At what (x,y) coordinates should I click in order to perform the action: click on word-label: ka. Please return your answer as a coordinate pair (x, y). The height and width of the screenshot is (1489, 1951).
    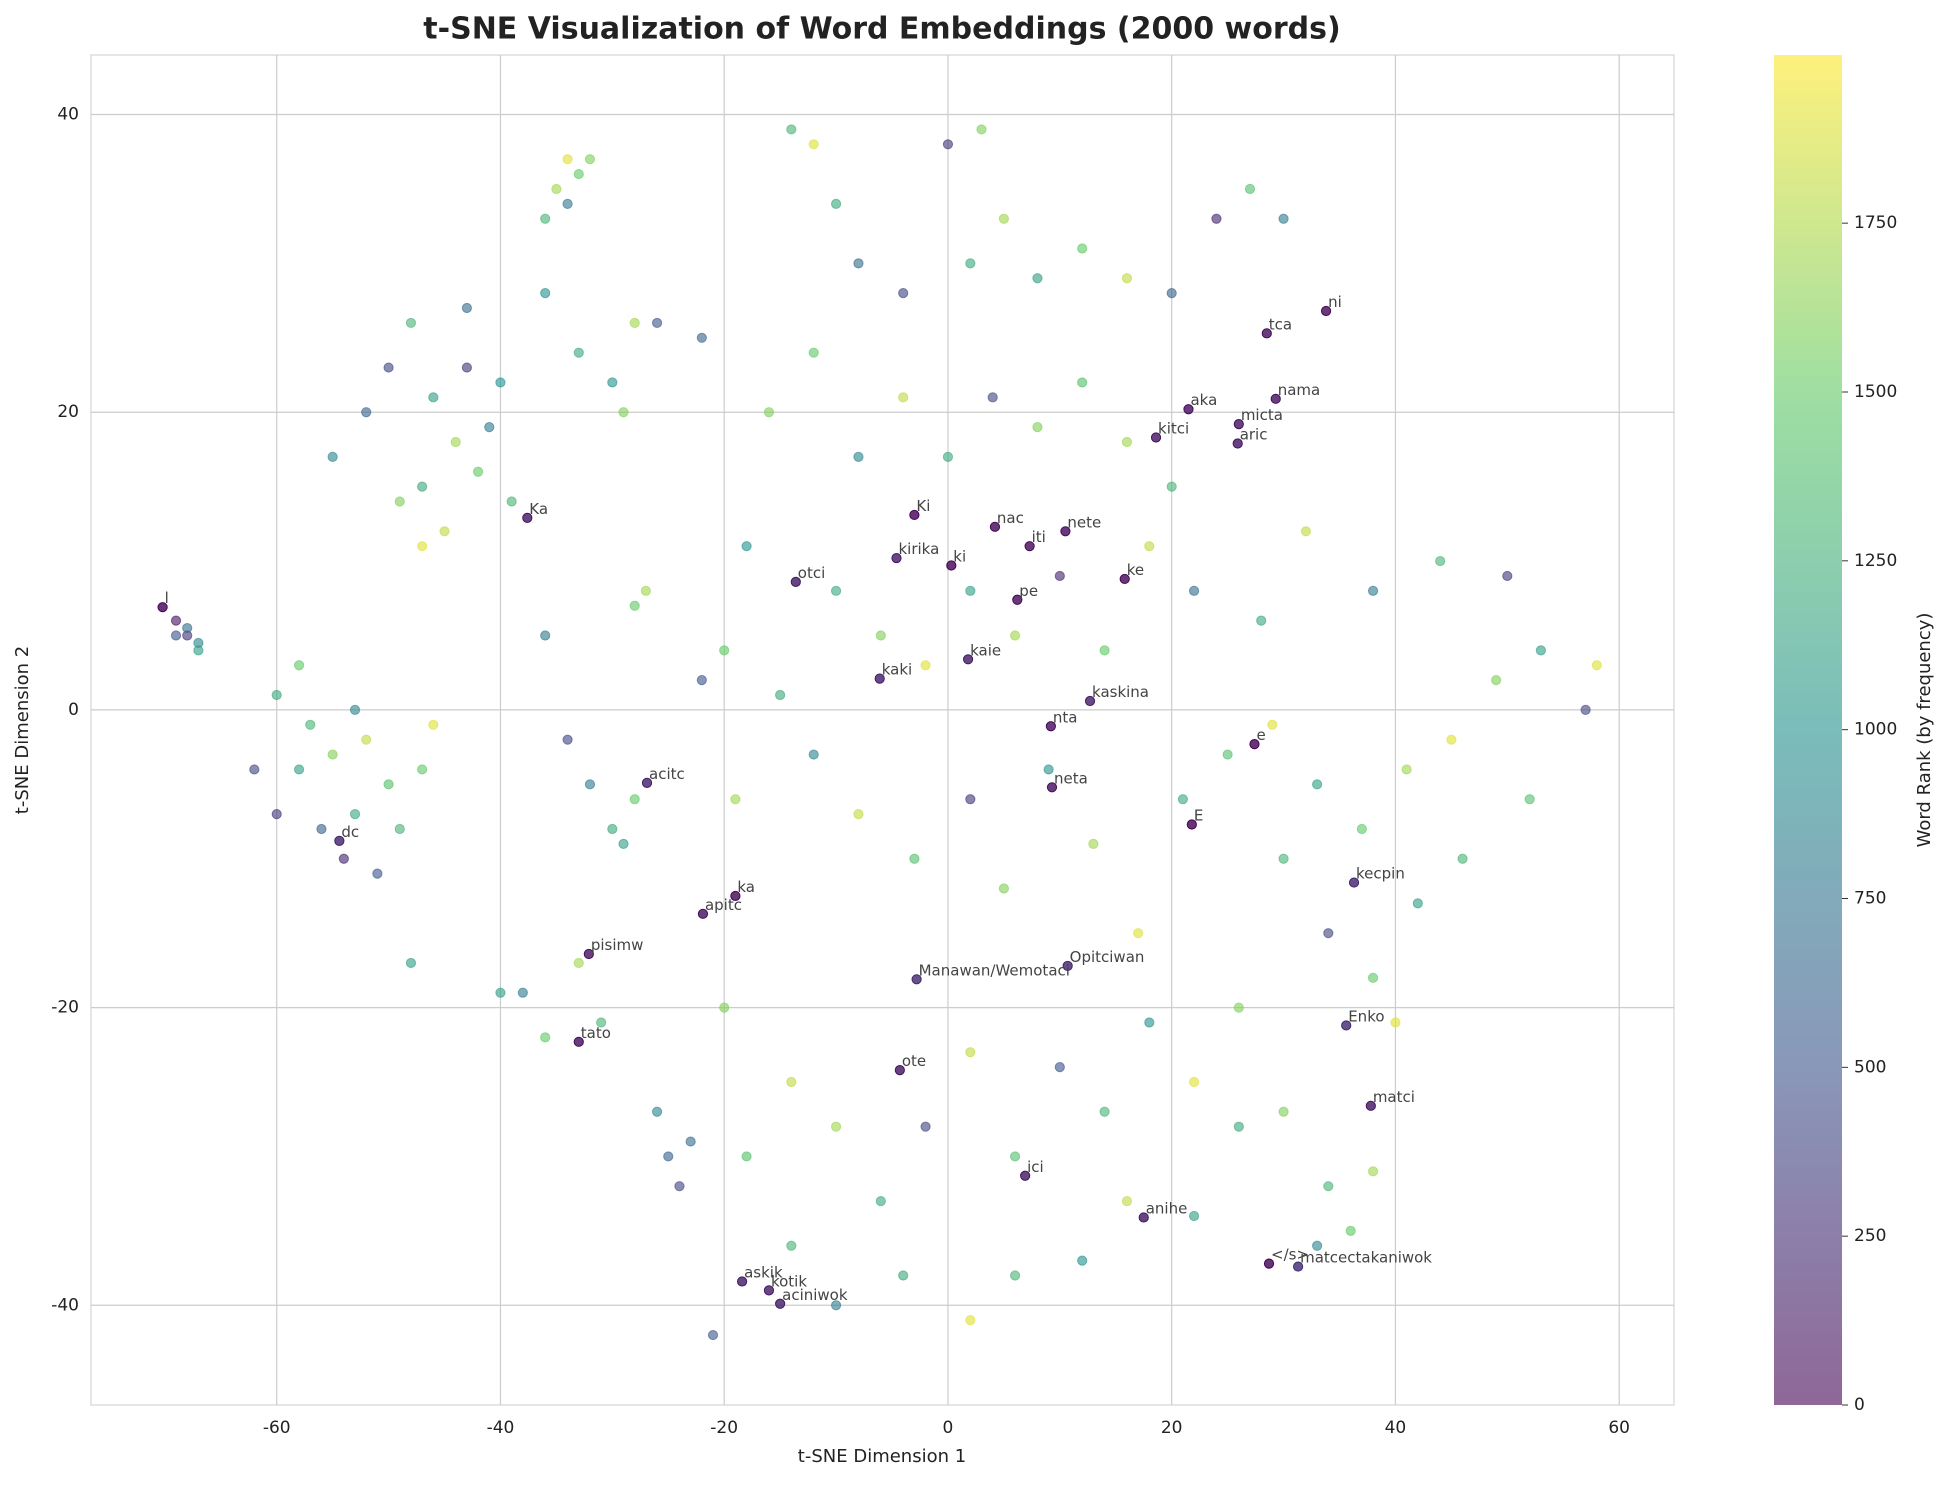
    Looking at the image, I should click on (746, 887).